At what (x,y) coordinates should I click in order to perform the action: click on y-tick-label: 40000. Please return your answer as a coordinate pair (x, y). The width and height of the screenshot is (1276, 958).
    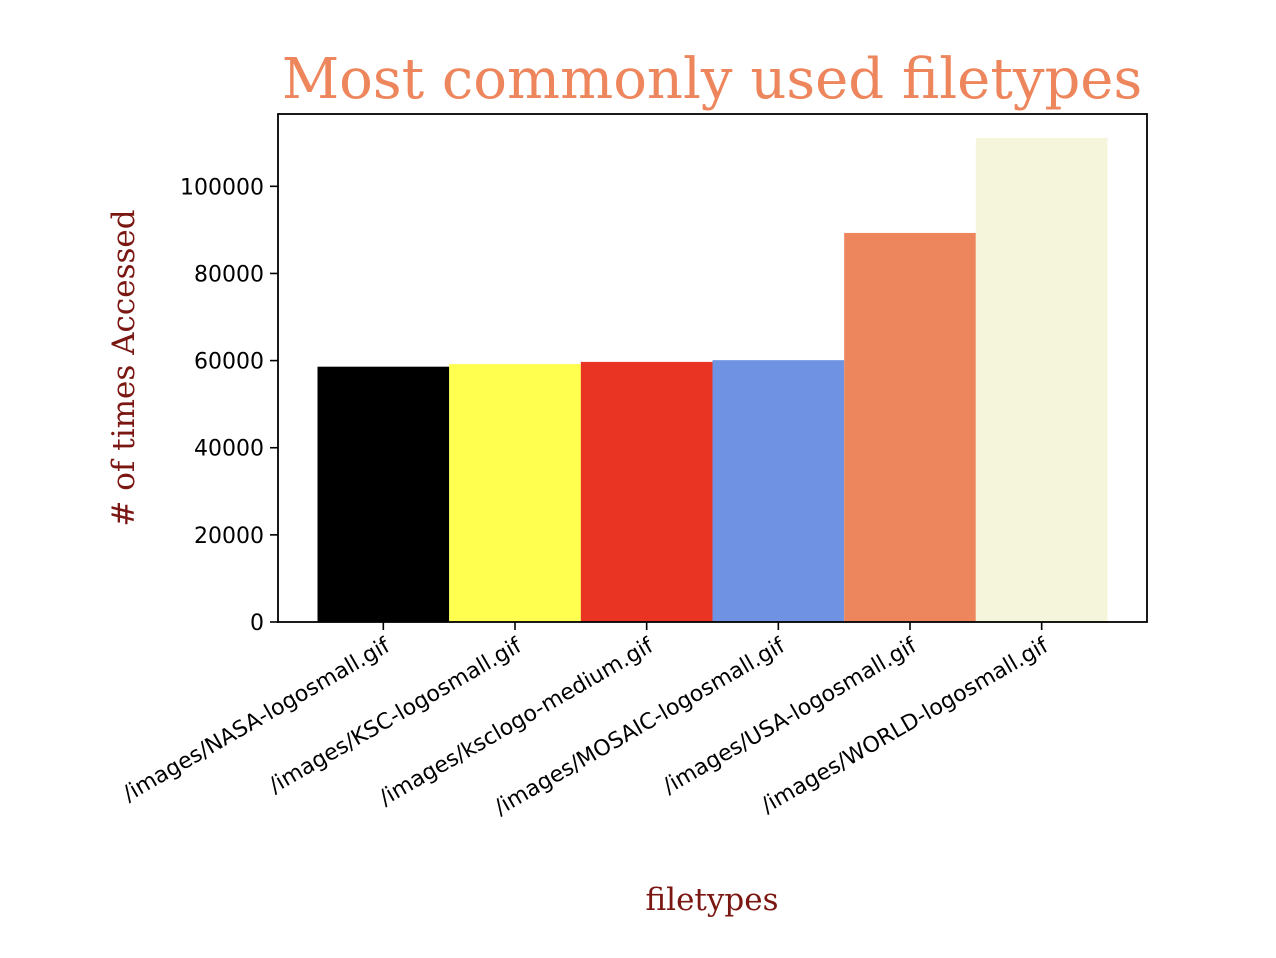
    Looking at the image, I should click on (229, 449).